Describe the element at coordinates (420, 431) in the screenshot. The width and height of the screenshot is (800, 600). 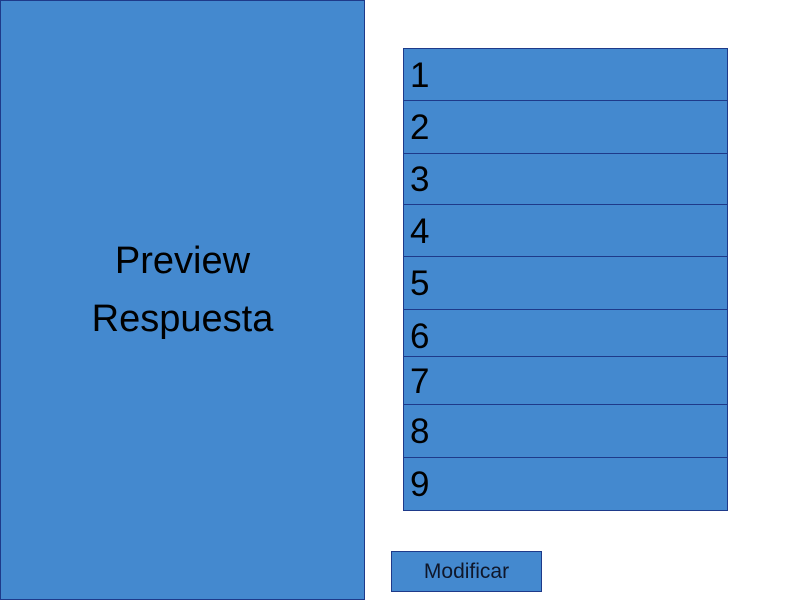
I see `list-item-label: 8` at that location.